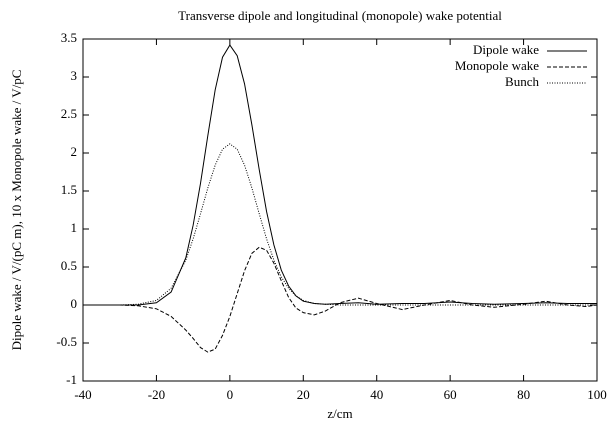  What do you see at coordinates (71, 379) in the screenshot?
I see `y-tick-label: -1` at bounding box center [71, 379].